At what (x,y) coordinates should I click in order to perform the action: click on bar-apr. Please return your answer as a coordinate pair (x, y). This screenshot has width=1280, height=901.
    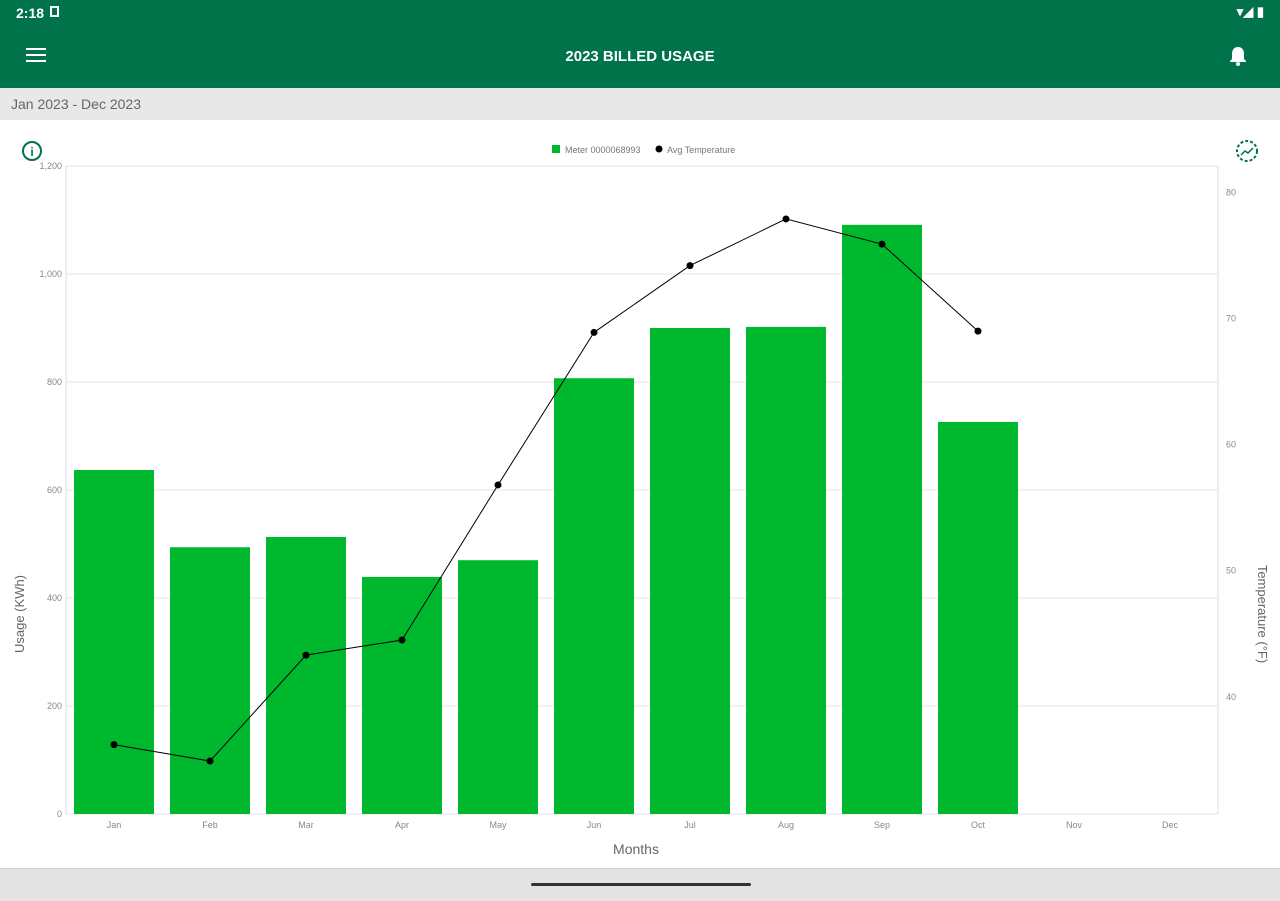
    Looking at the image, I should click on (402, 695).